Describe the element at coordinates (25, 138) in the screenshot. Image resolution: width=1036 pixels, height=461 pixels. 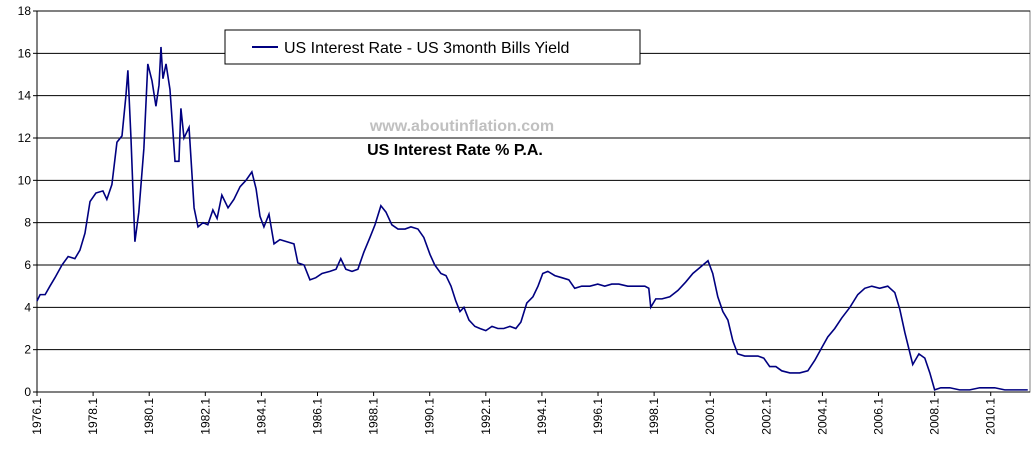
I see `y-tick-label: 12` at that location.